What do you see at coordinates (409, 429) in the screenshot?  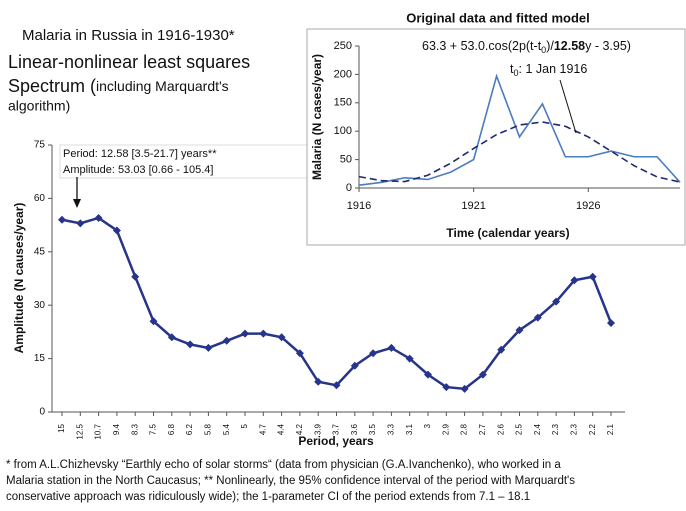 I see `x-tick-label: 3.1` at bounding box center [409, 429].